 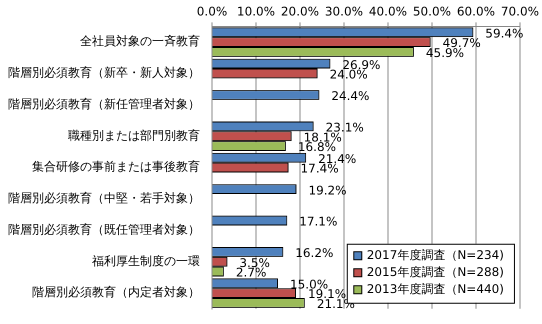 I want to click on legend-label: 2017年度調査（N=234), so click(x=435, y=255).